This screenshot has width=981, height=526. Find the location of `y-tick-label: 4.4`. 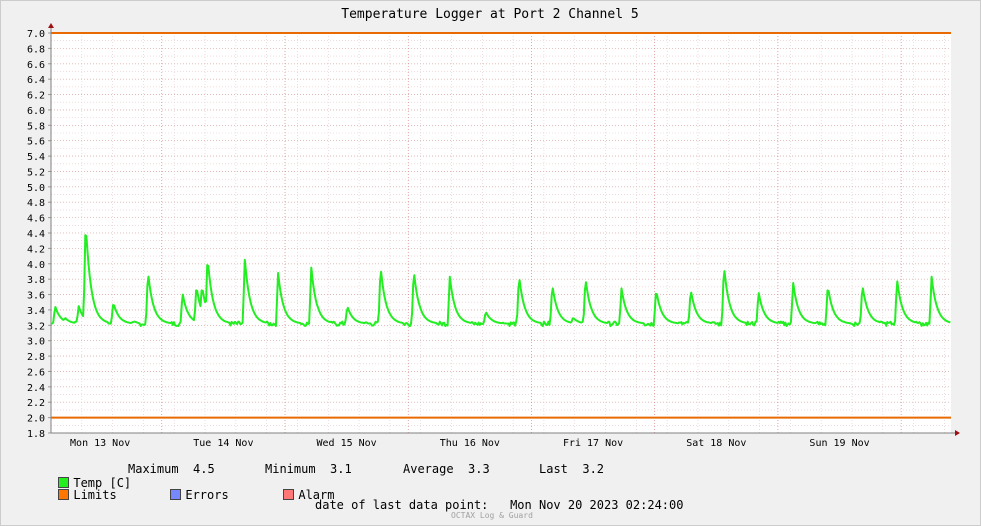

y-tick-label: 4.4 is located at coordinates (36, 234).